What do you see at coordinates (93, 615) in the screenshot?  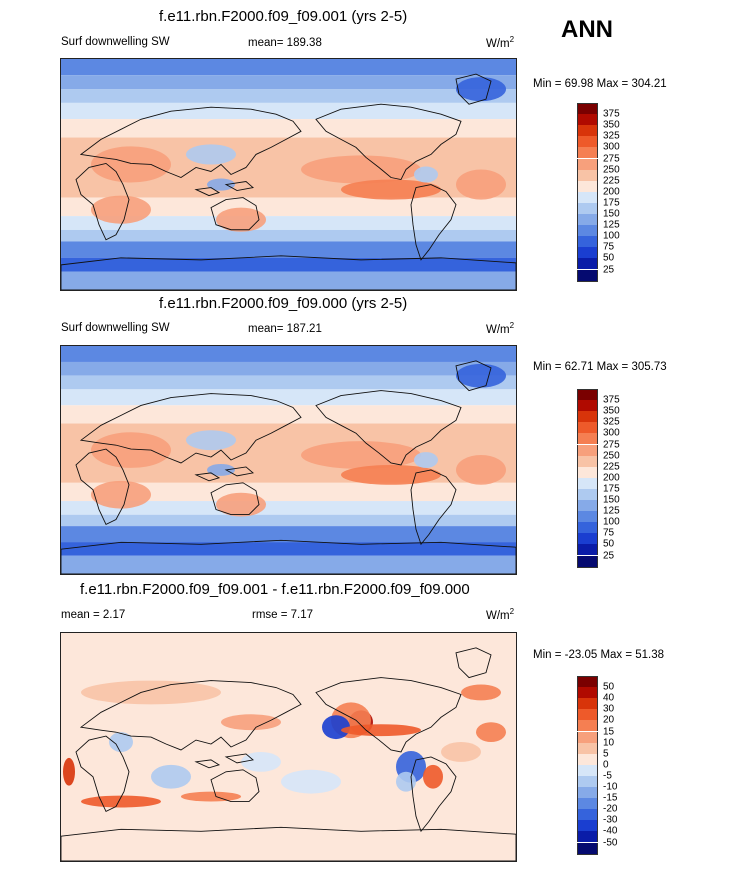 I see `panel-3-mean-label: mean = 2.17` at bounding box center [93, 615].